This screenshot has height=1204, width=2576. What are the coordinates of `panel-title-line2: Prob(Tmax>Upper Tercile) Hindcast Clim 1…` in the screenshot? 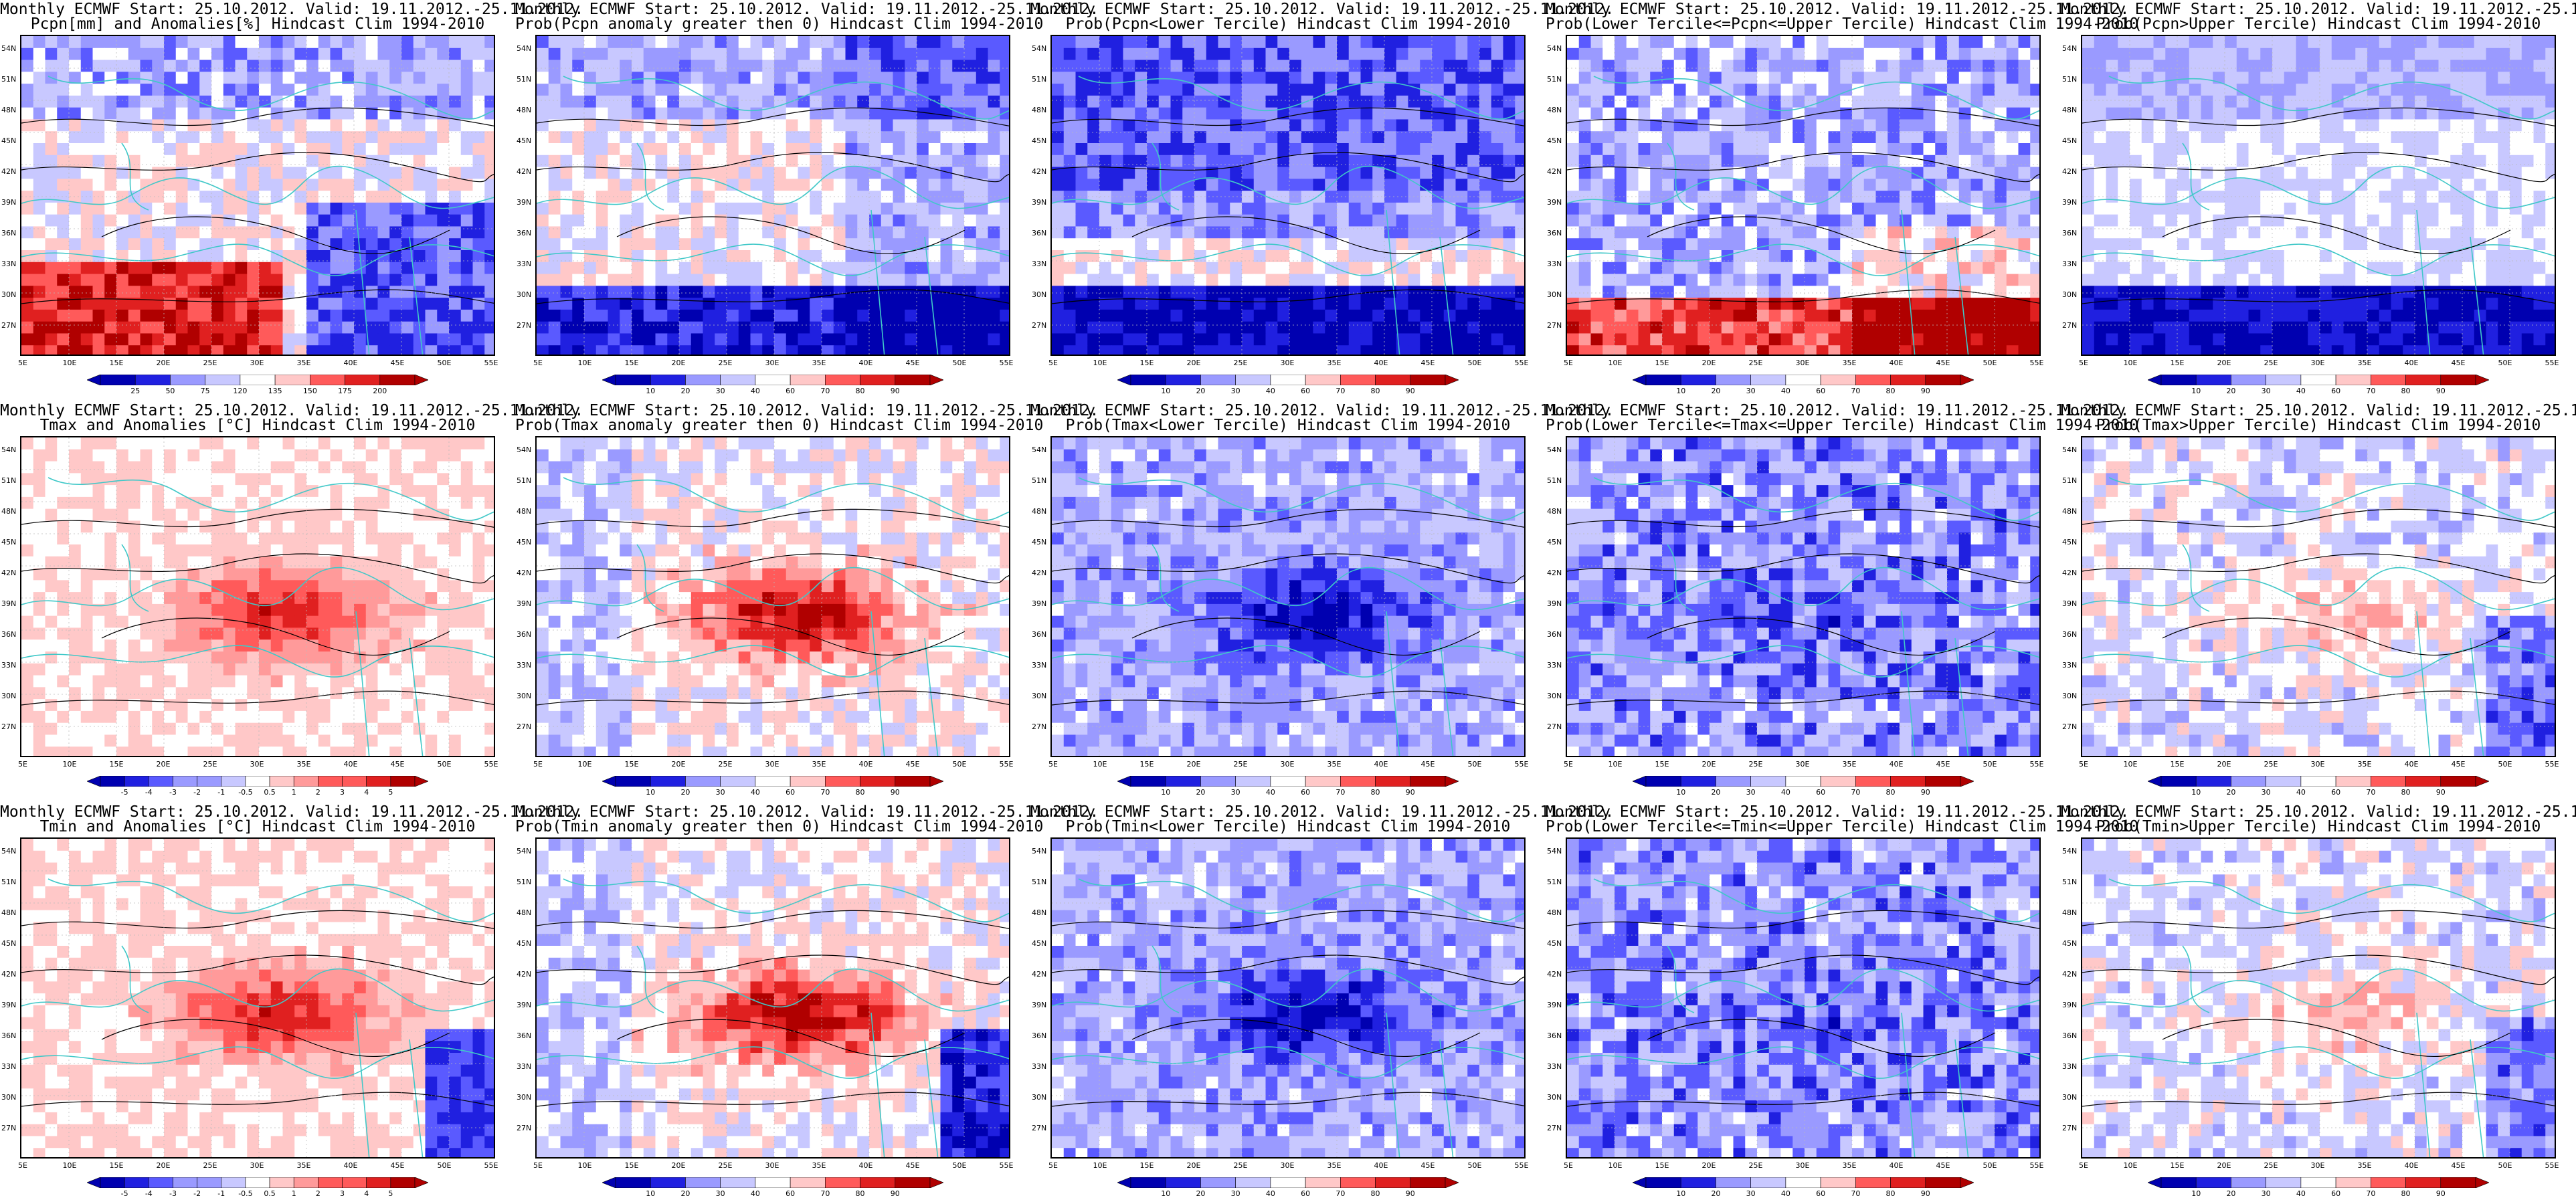 It's located at (2318, 425).